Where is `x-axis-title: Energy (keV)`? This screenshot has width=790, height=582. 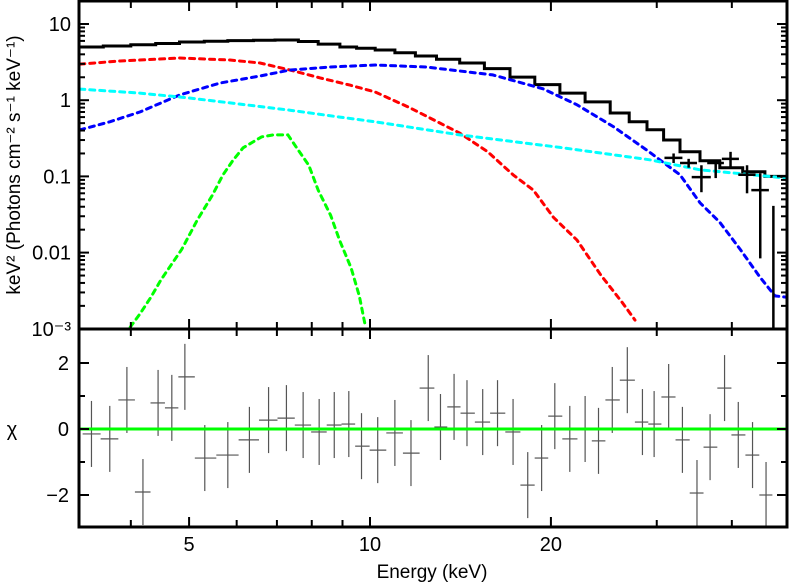
x-axis-title: Energy (keV) is located at coordinates (432, 572).